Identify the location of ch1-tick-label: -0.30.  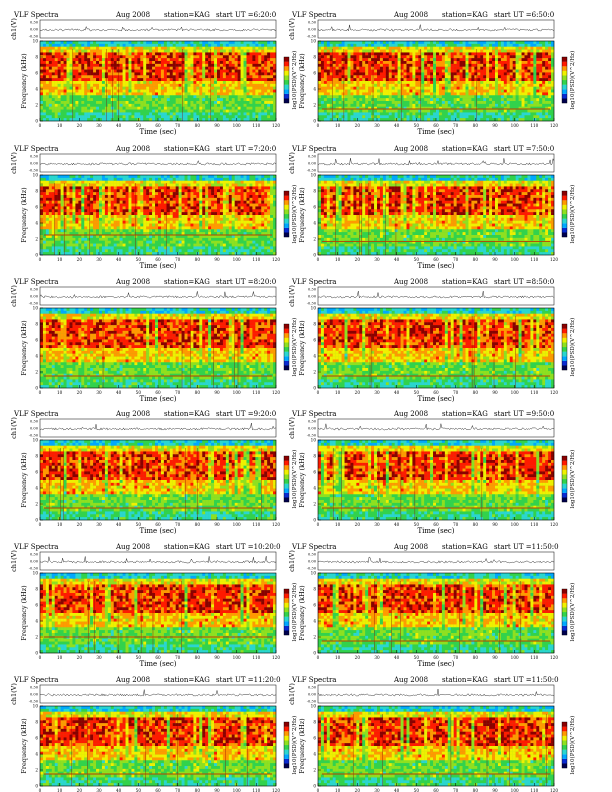
(34, 37).